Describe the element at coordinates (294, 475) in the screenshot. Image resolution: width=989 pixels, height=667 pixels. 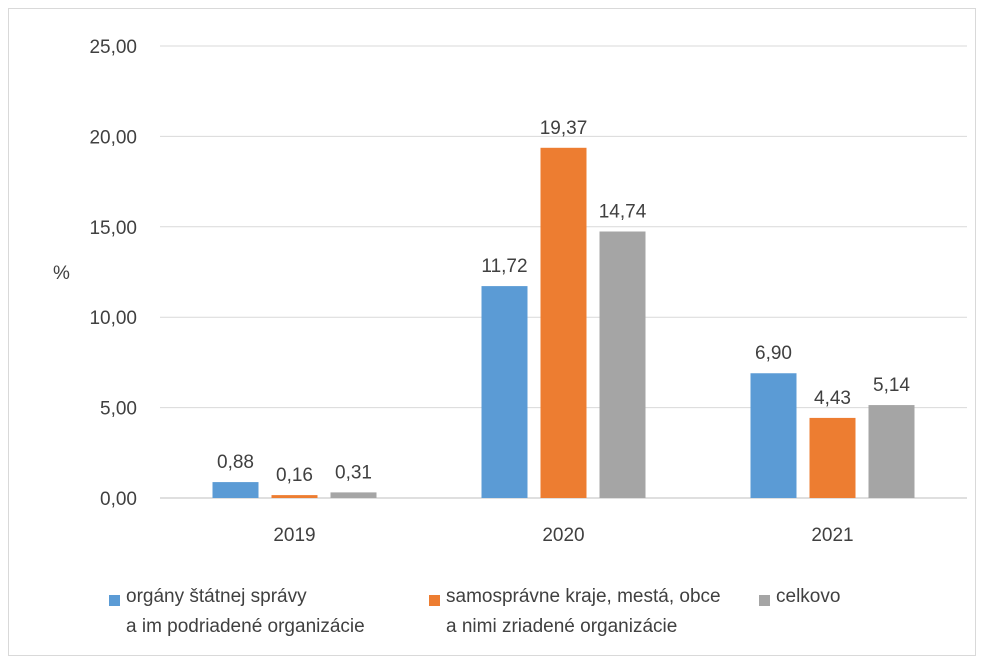
I see `data-label: 0,16` at that location.